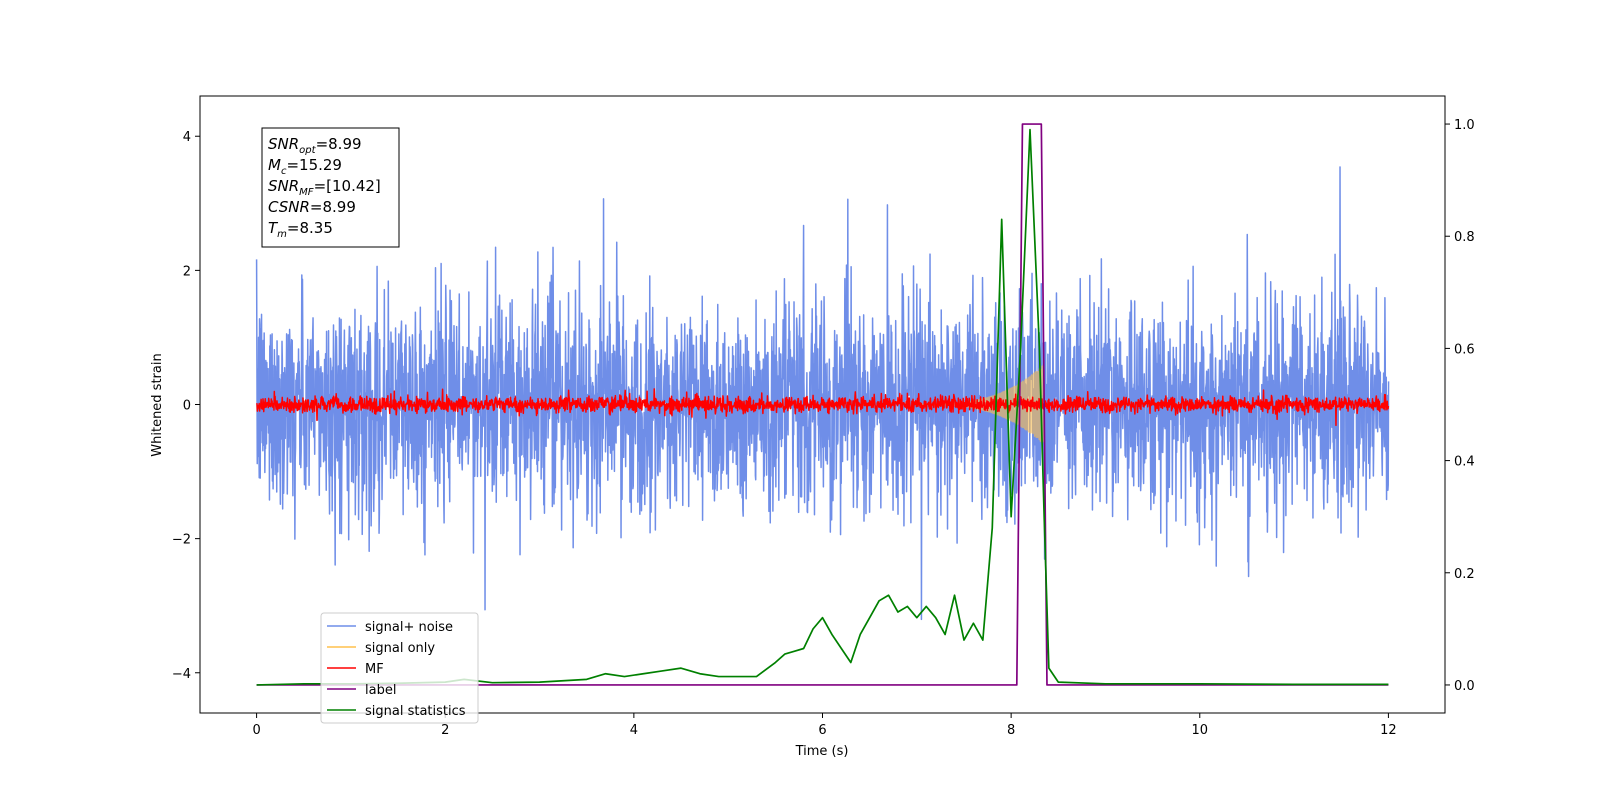  I want to click on y2-tick-label: 0.2, so click(1464, 574).